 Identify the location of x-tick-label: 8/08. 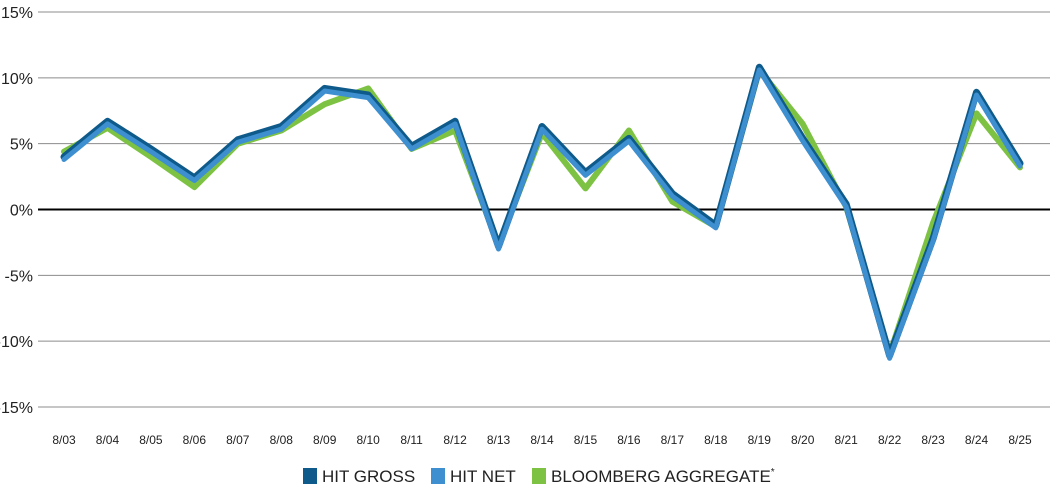
(282, 440).